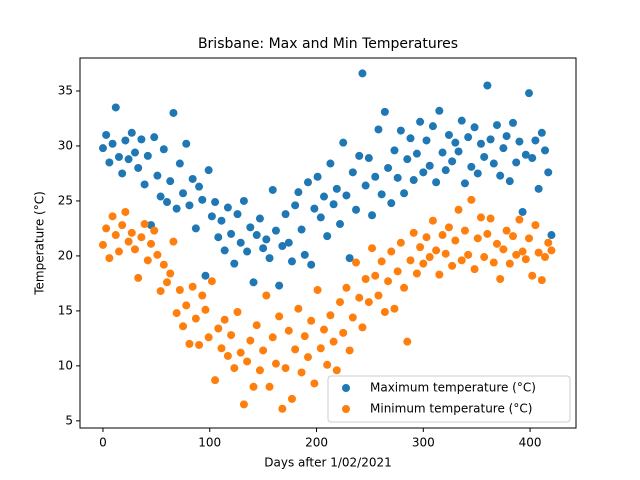 This screenshot has width=640, height=480. Describe the element at coordinates (65, 365) in the screenshot. I see `y-tick-label: 10` at that location.